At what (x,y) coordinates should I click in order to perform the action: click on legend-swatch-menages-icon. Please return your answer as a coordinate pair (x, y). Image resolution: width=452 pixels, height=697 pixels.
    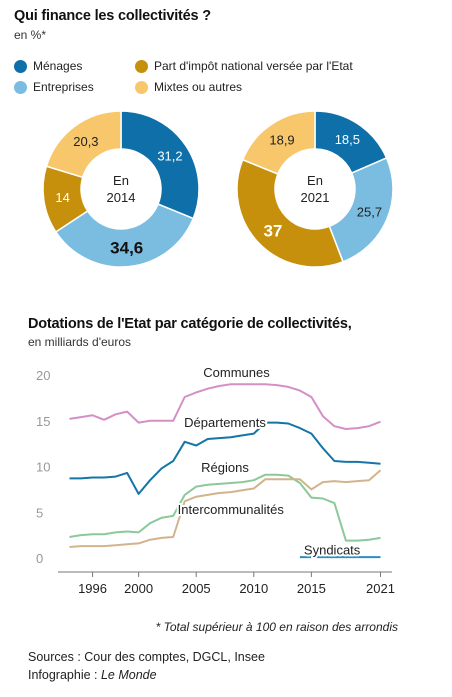
    Looking at the image, I should click on (20, 66).